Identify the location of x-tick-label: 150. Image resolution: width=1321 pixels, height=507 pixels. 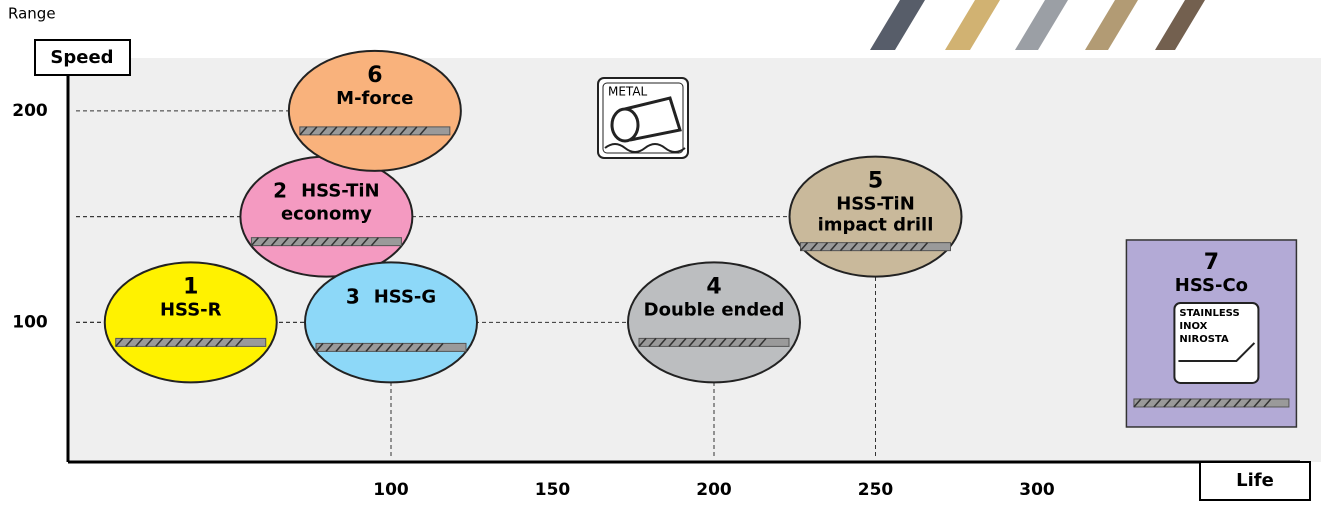
(553, 490).